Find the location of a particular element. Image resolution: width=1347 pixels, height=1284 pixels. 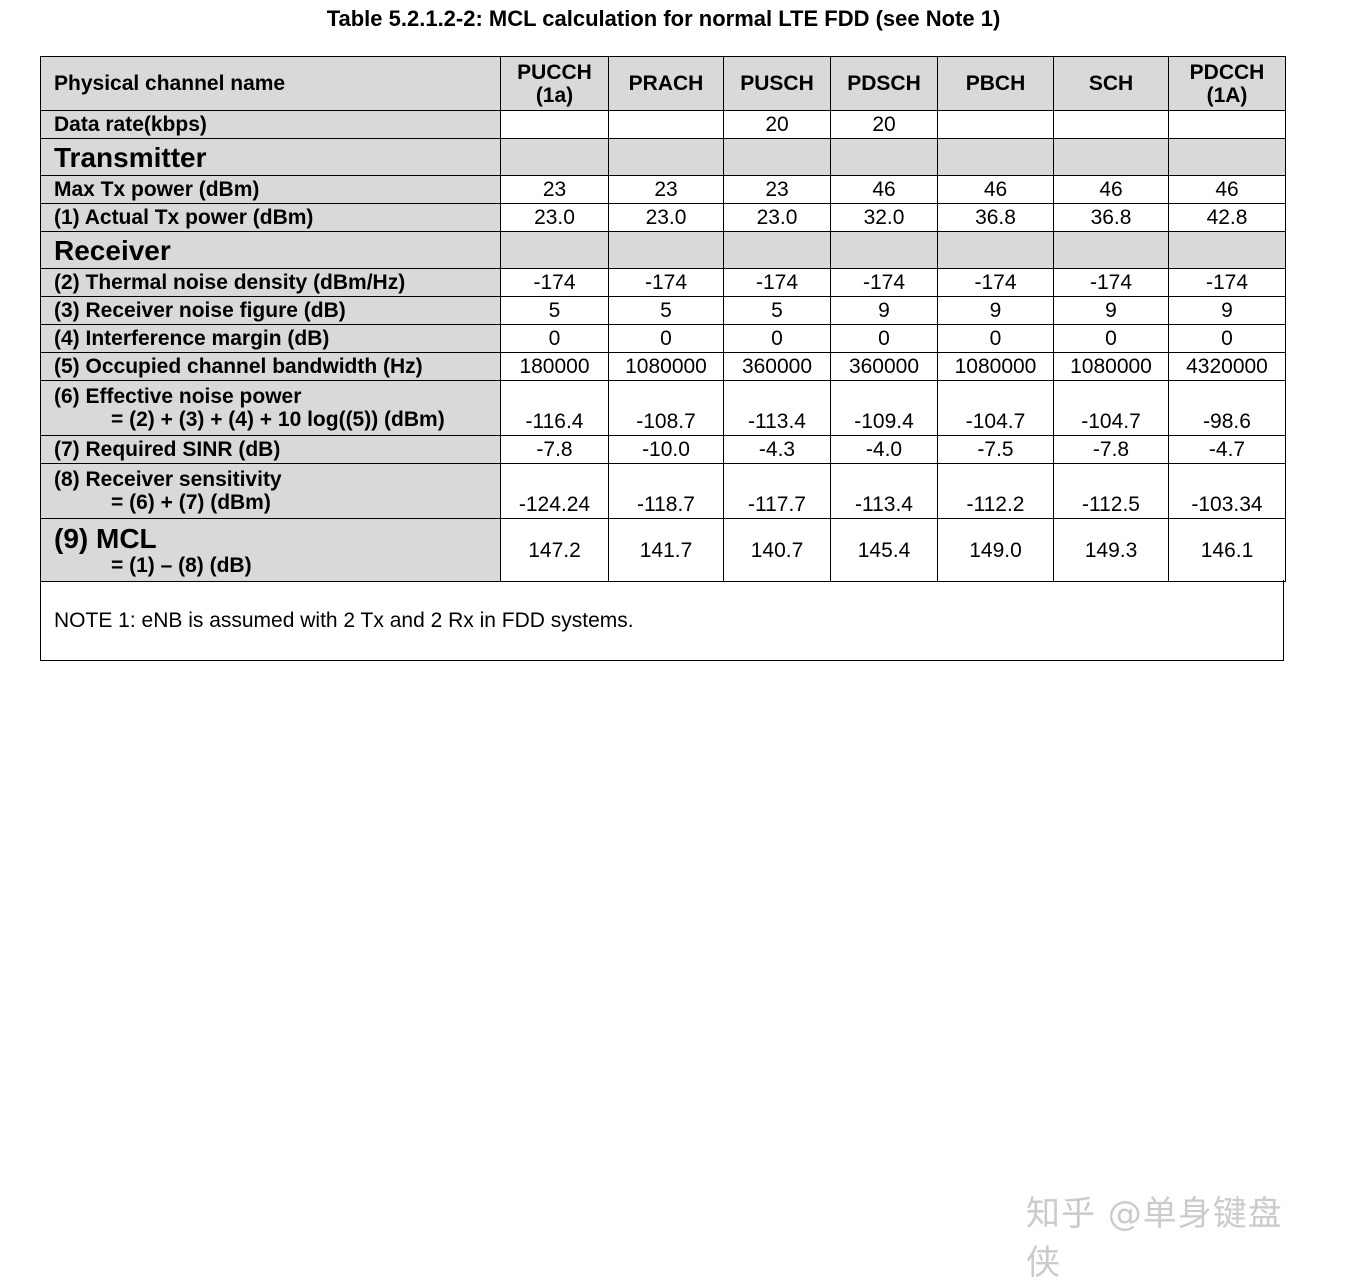

cell-value: 32.0 is located at coordinates (884, 217).